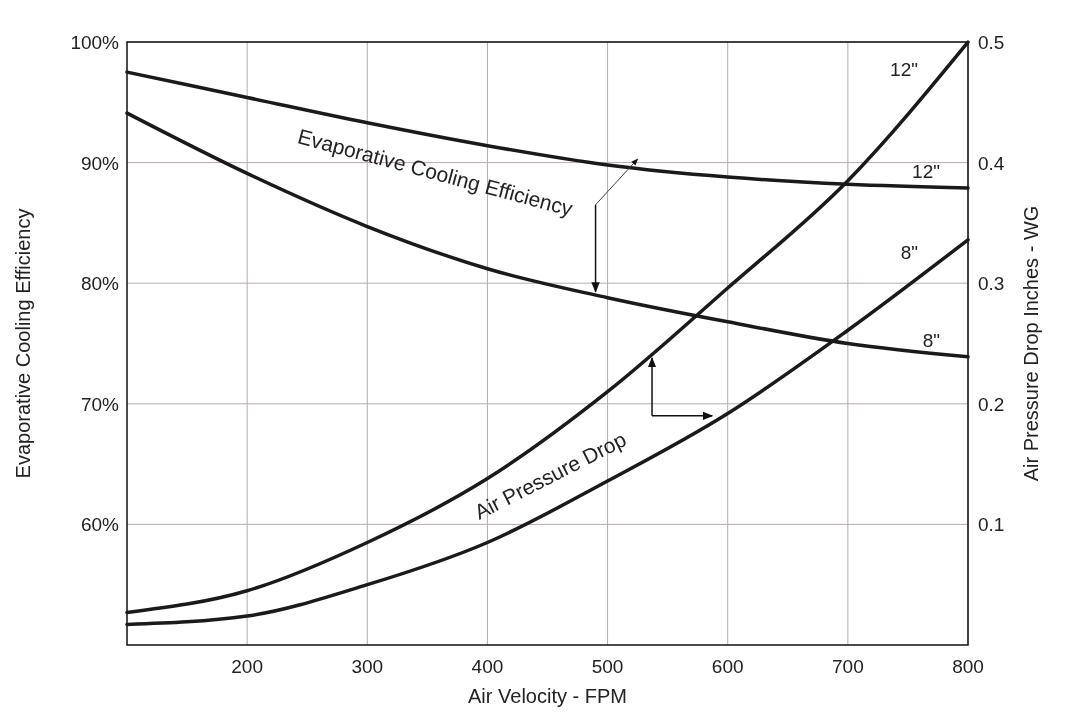 This screenshot has height=719, width=1070. I want to click on y-tick-label: 70%, so click(100, 404).